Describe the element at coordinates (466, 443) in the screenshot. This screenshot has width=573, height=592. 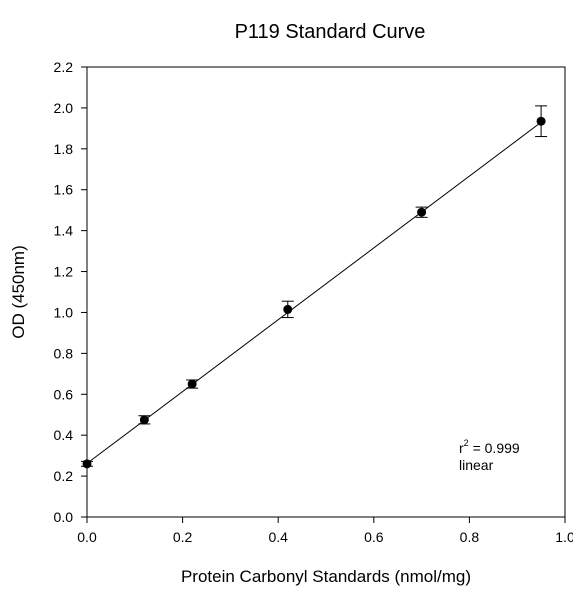
I see `r-squared-superscript: 2` at that location.